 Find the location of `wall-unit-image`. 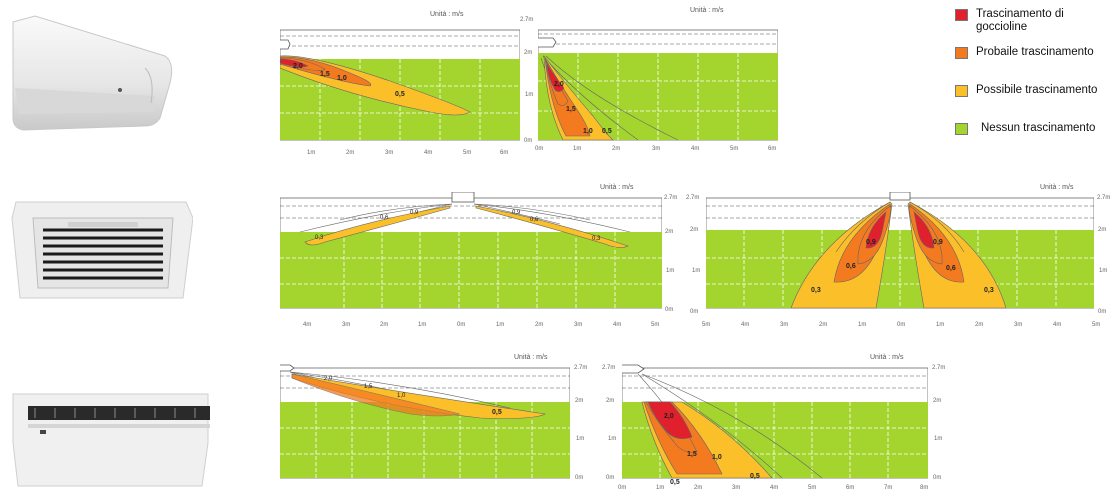

wall-unit-image is located at coordinates (92, 73).